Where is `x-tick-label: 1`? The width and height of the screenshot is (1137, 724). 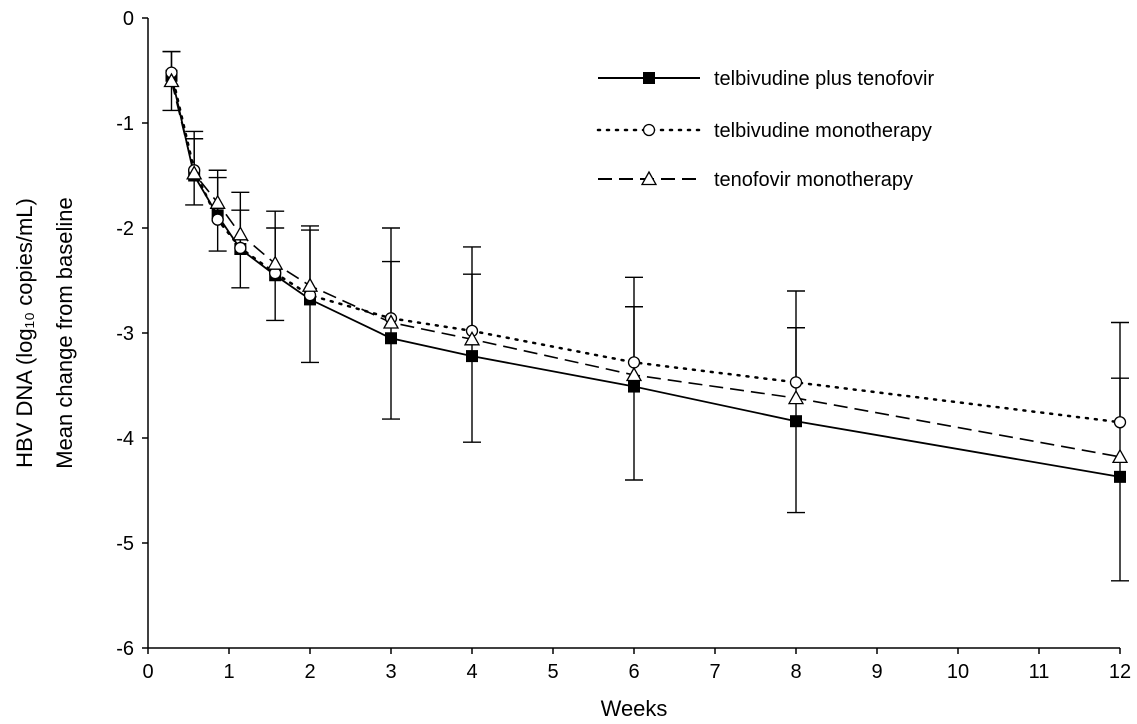
x-tick-label: 1 is located at coordinates (228, 672).